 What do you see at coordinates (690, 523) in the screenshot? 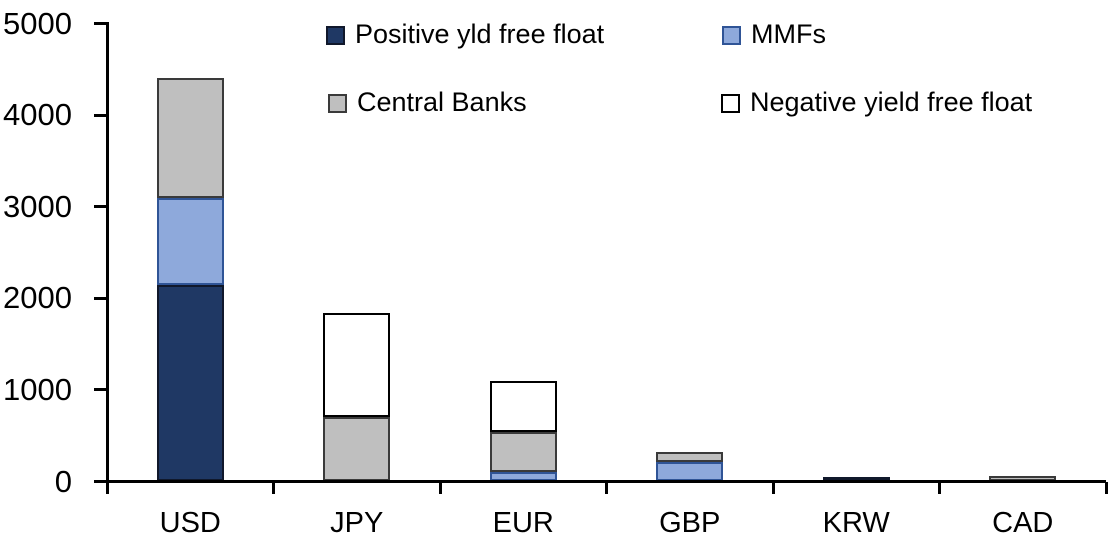
I see `x-axis-category-label: GBP` at bounding box center [690, 523].